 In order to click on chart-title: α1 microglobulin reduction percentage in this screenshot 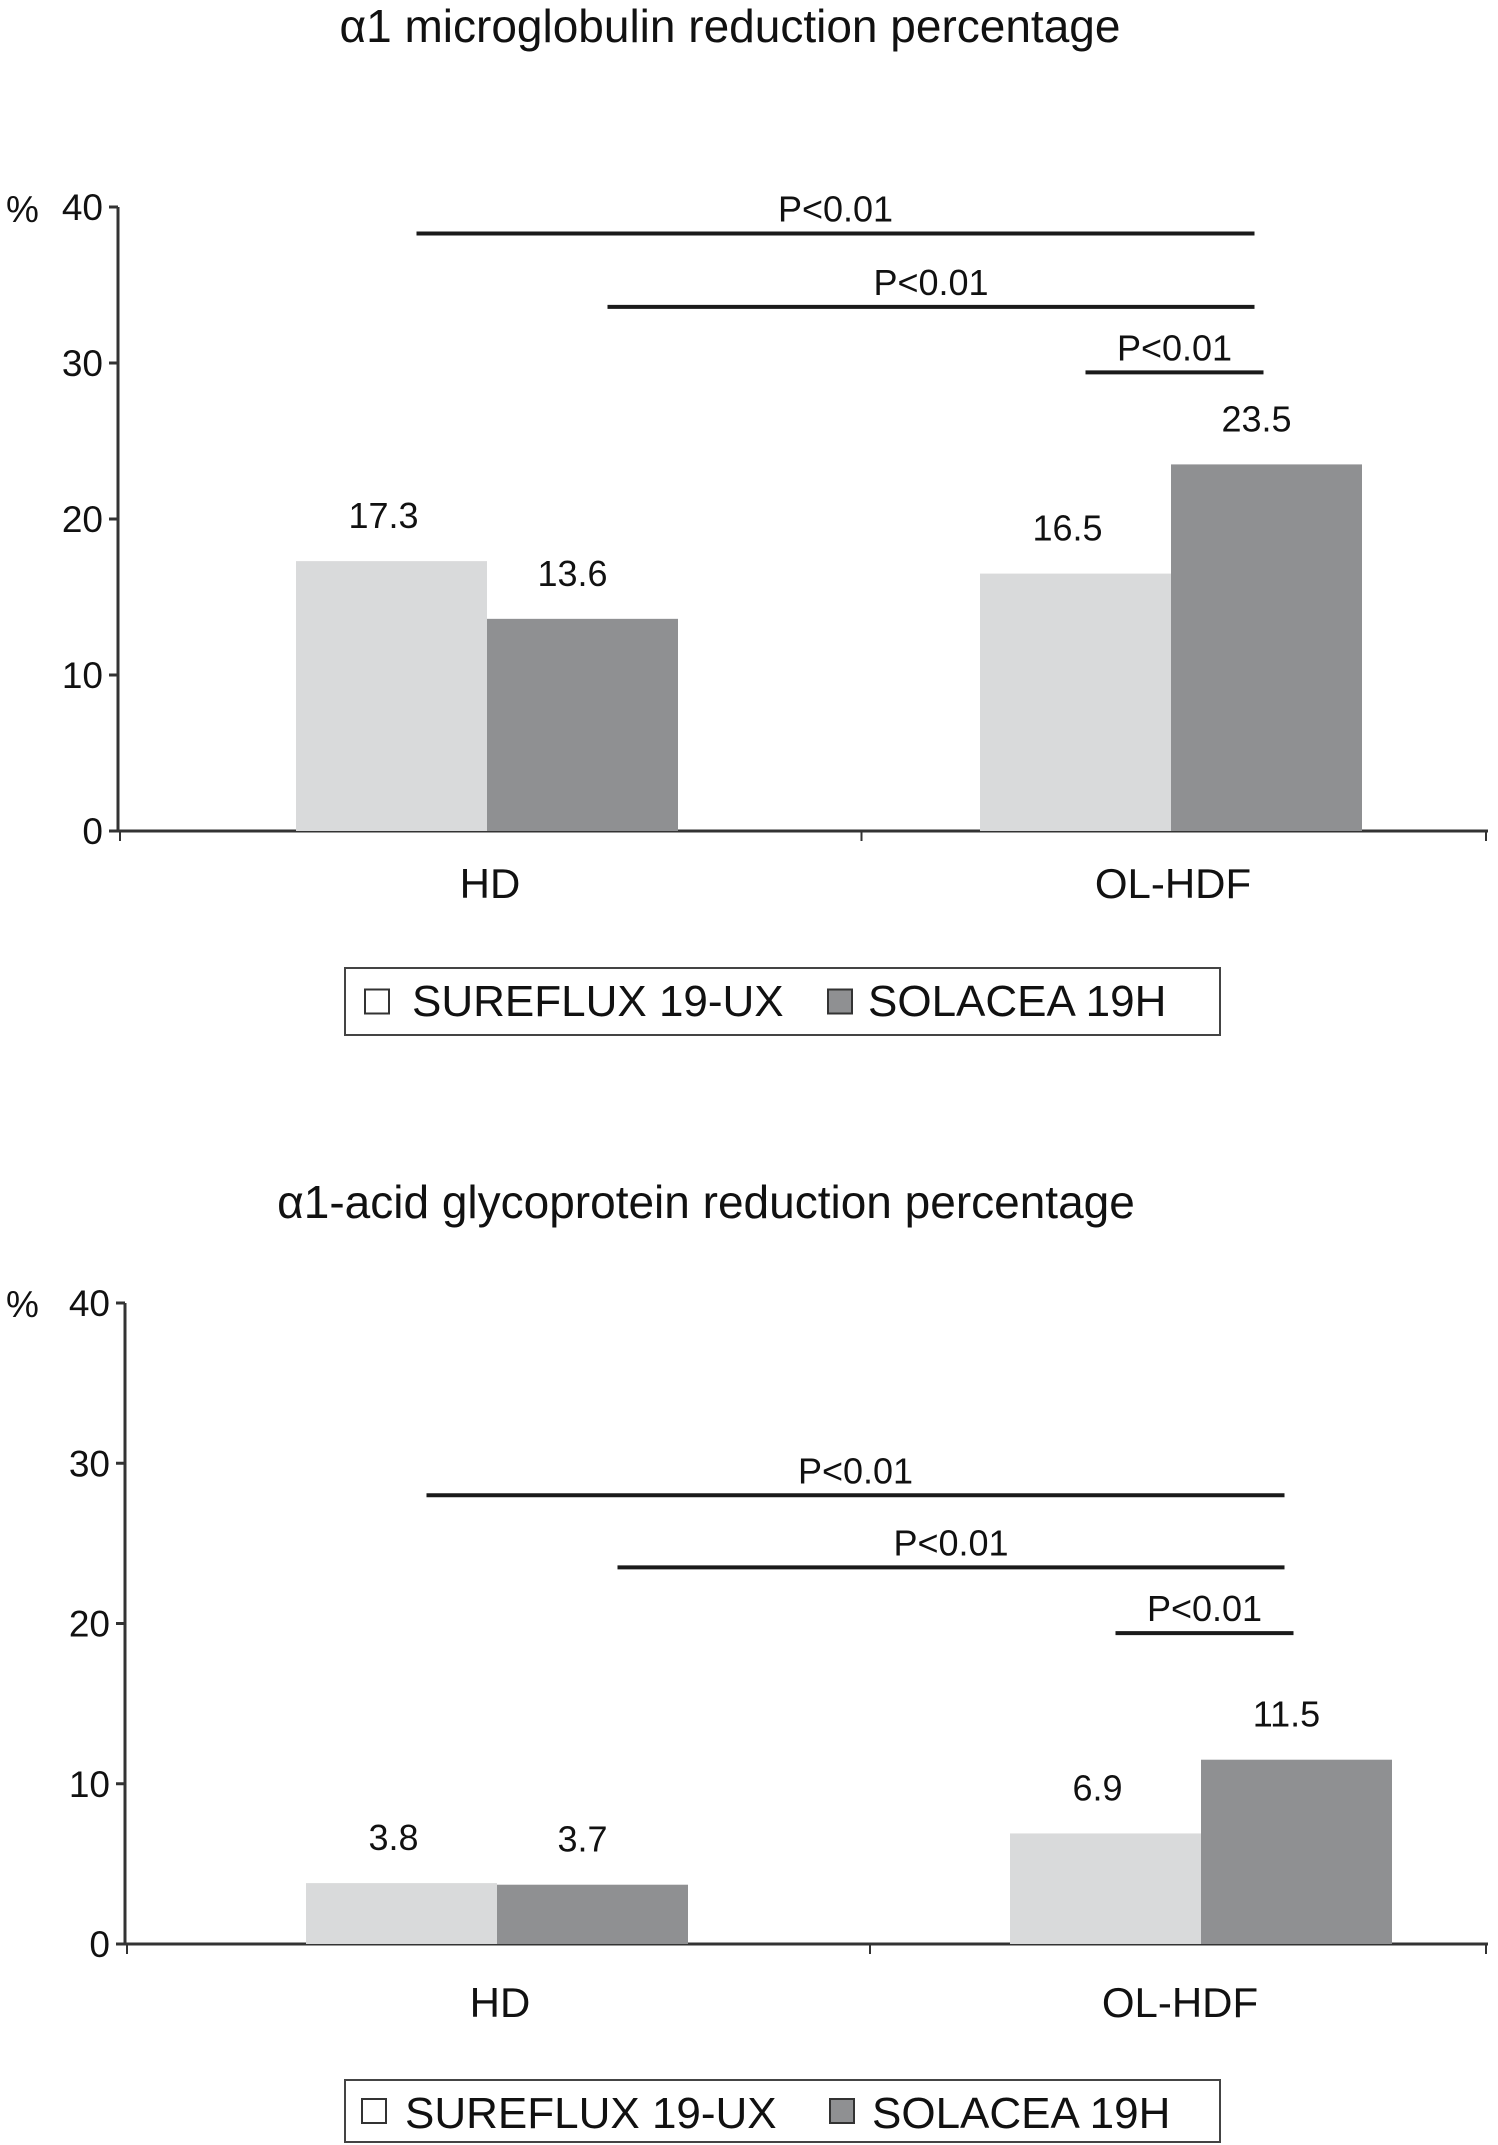, I will do `click(730, 26)`.